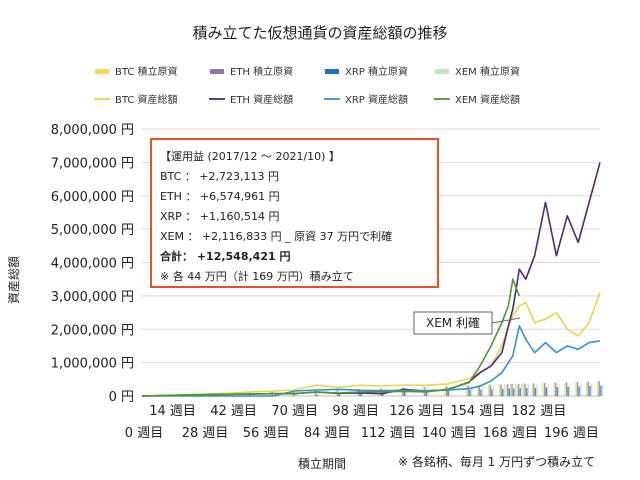 The height and width of the screenshot is (480, 640). I want to click on xem-callout: XEM 利確, so click(467, 323).